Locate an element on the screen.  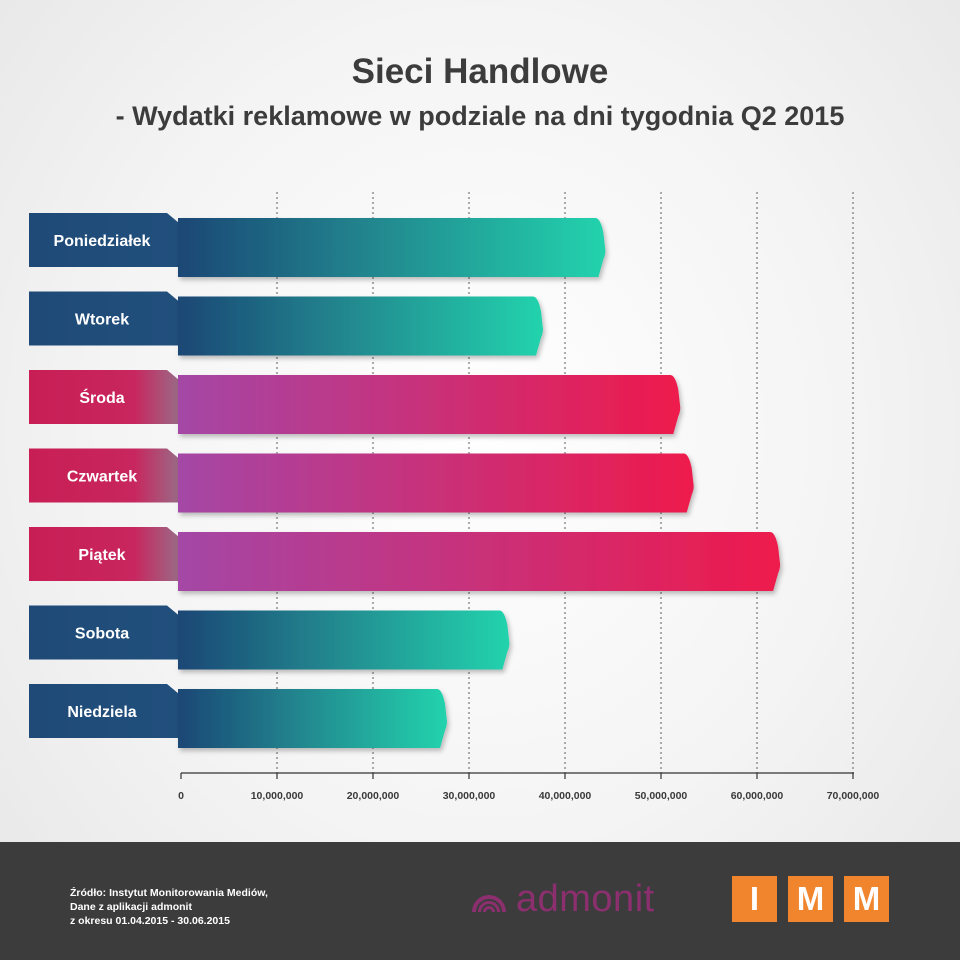
admonit-logo: admonit is located at coordinates (578, 900).